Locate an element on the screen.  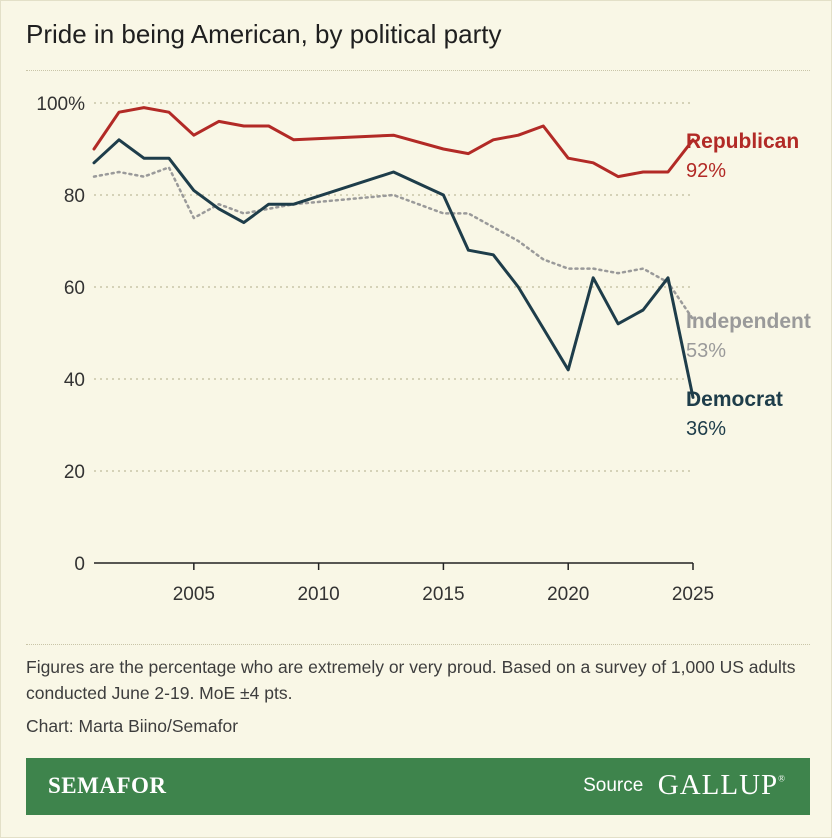
source-credit: Source GALLUP® is located at coordinates (684, 785).